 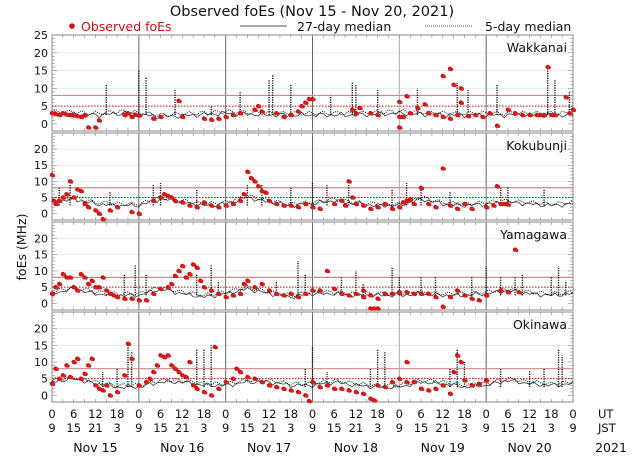 What do you see at coordinates (356, 447) in the screenshot?
I see `day-label: Nov 18` at bounding box center [356, 447].